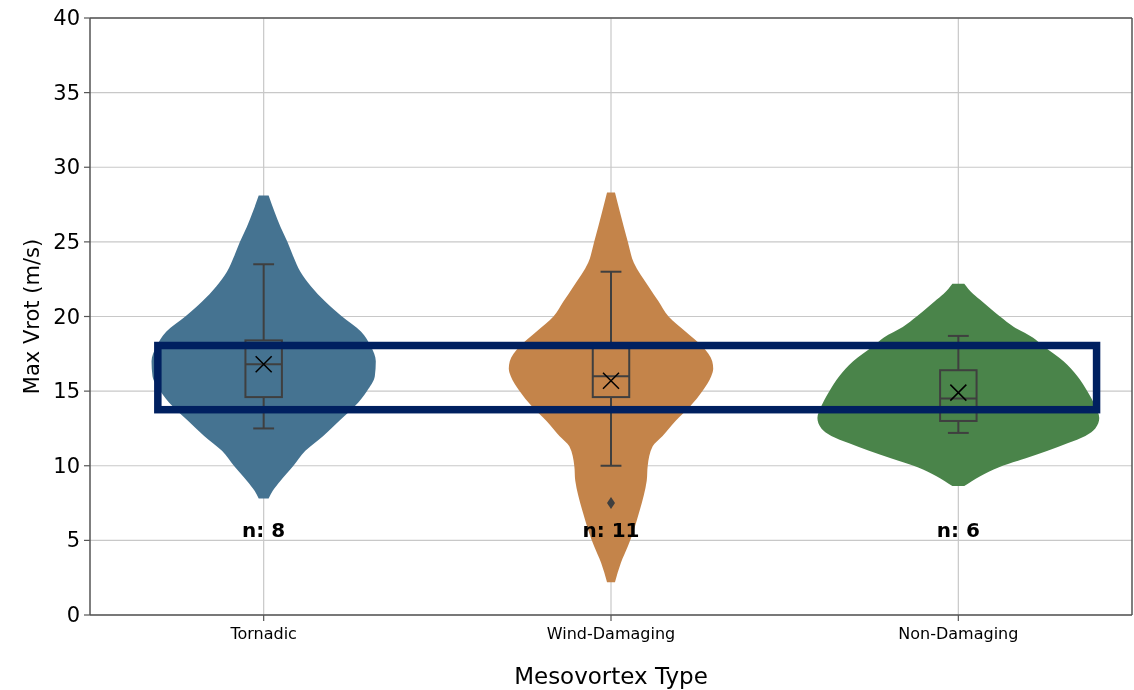 The width and height of the screenshot is (1134, 690). Describe the element at coordinates (66, 391) in the screenshot. I see `y-tick-label: 15` at that location.